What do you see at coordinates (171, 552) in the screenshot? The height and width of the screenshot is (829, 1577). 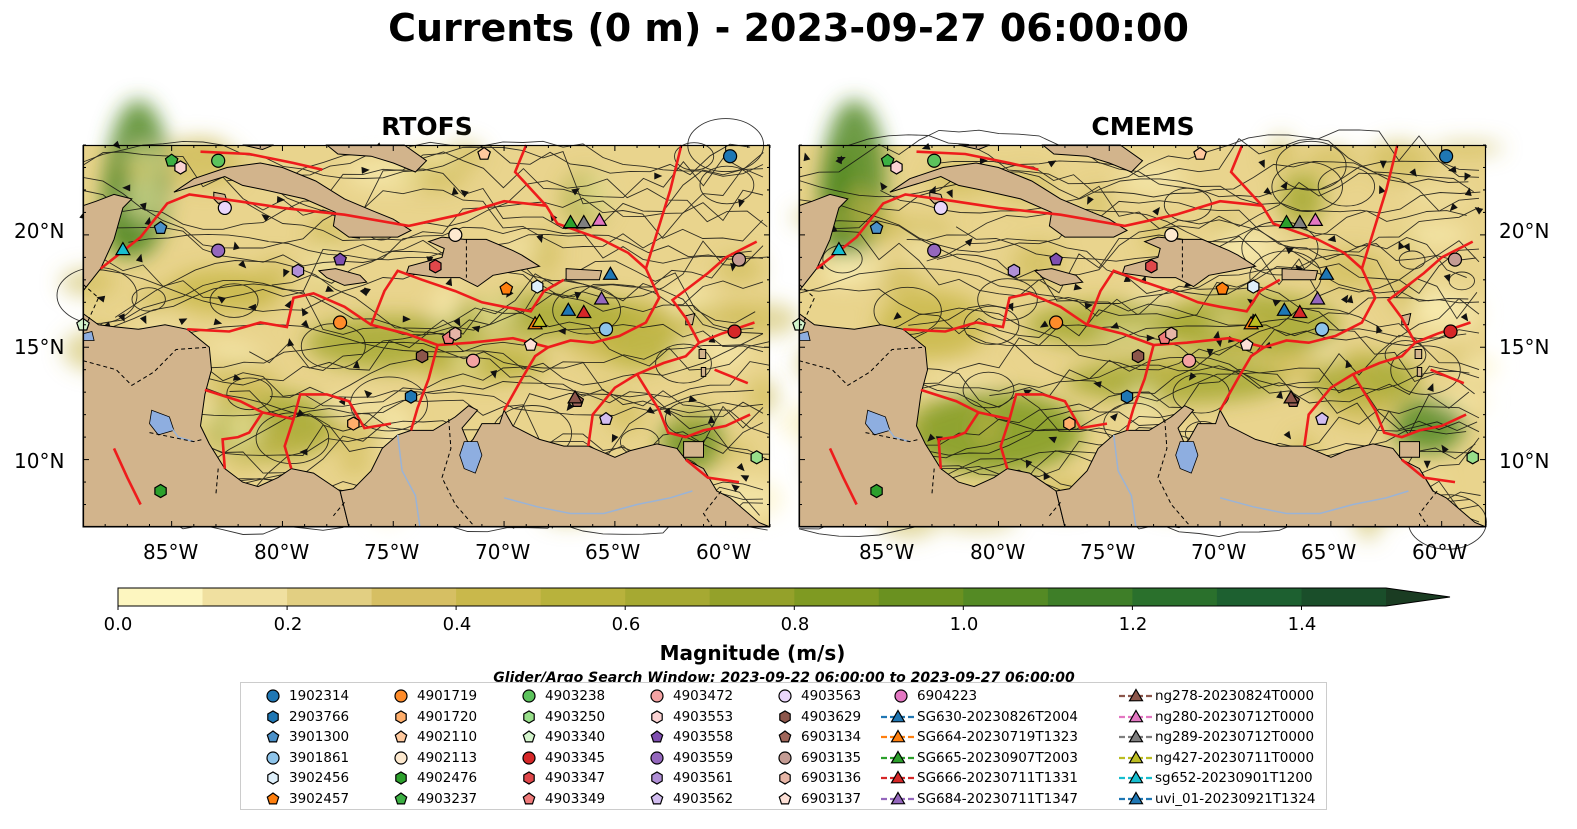 I see `lon-tick-85w-left: 85°W` at bounding box center [171, 552].